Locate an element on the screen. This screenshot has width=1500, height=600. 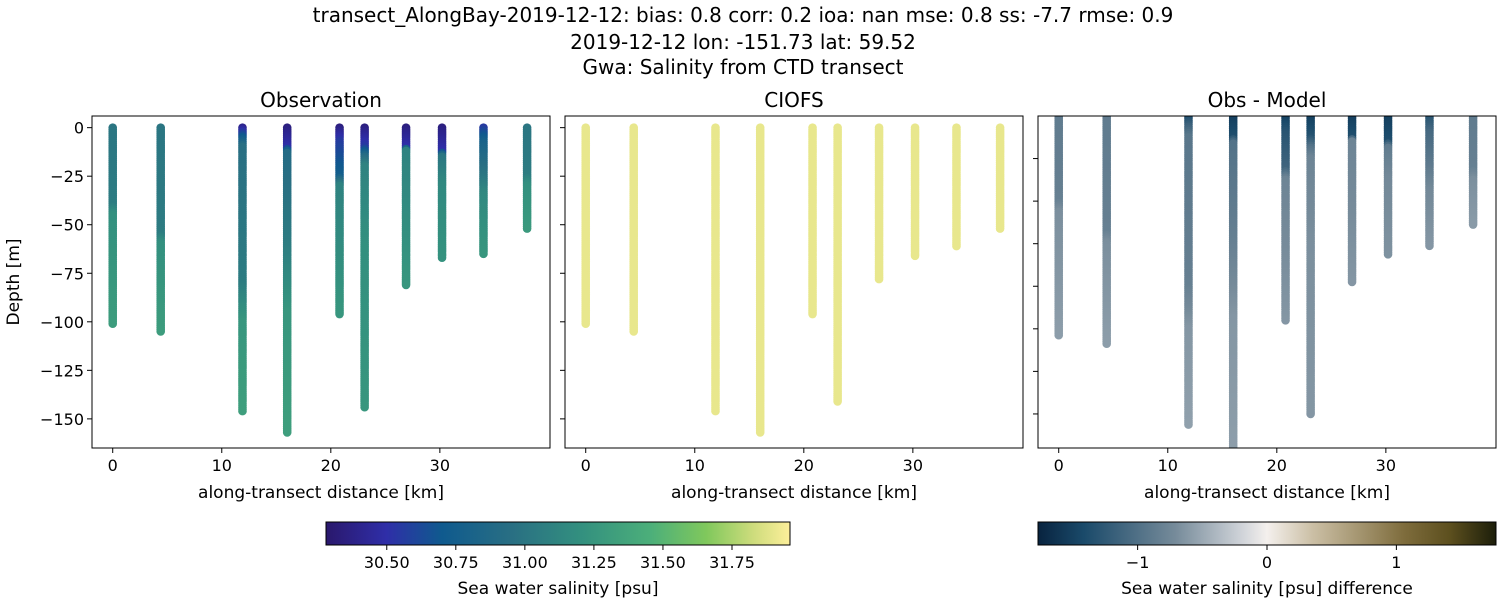
y-tick-label: −100 is located at coordinates (62, 322).